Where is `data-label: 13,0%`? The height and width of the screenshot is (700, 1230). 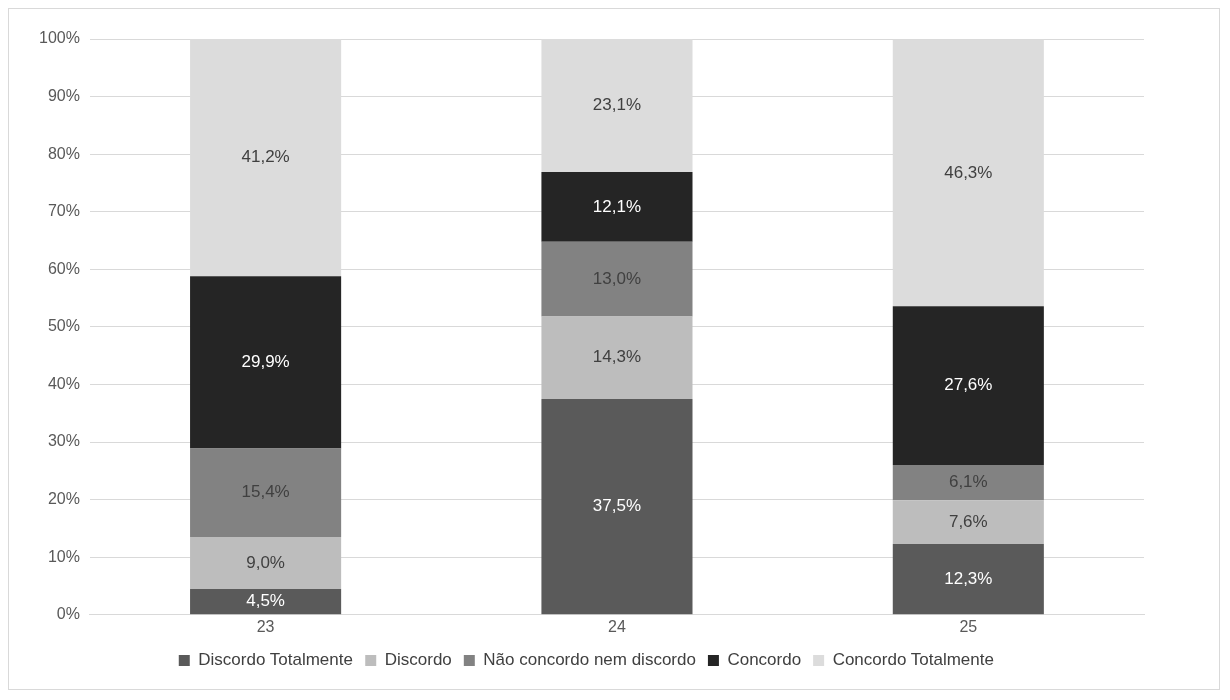
data-label: 13,0% is located at coordinates (617, 278).